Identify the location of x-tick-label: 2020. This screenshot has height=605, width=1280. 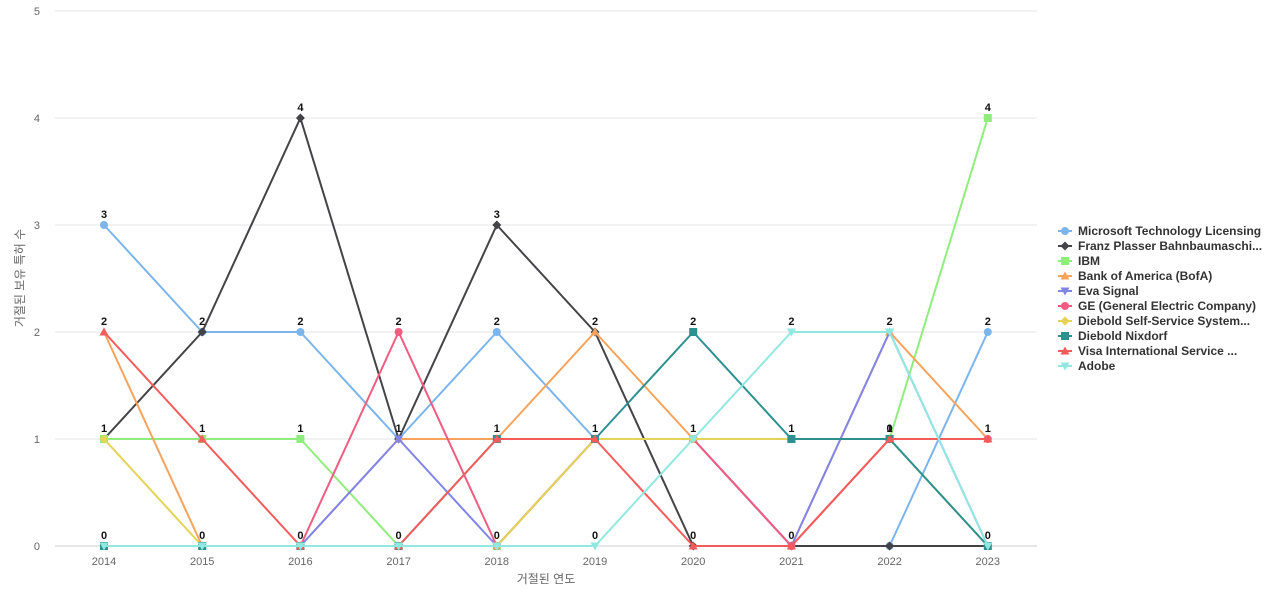
(693, 562).